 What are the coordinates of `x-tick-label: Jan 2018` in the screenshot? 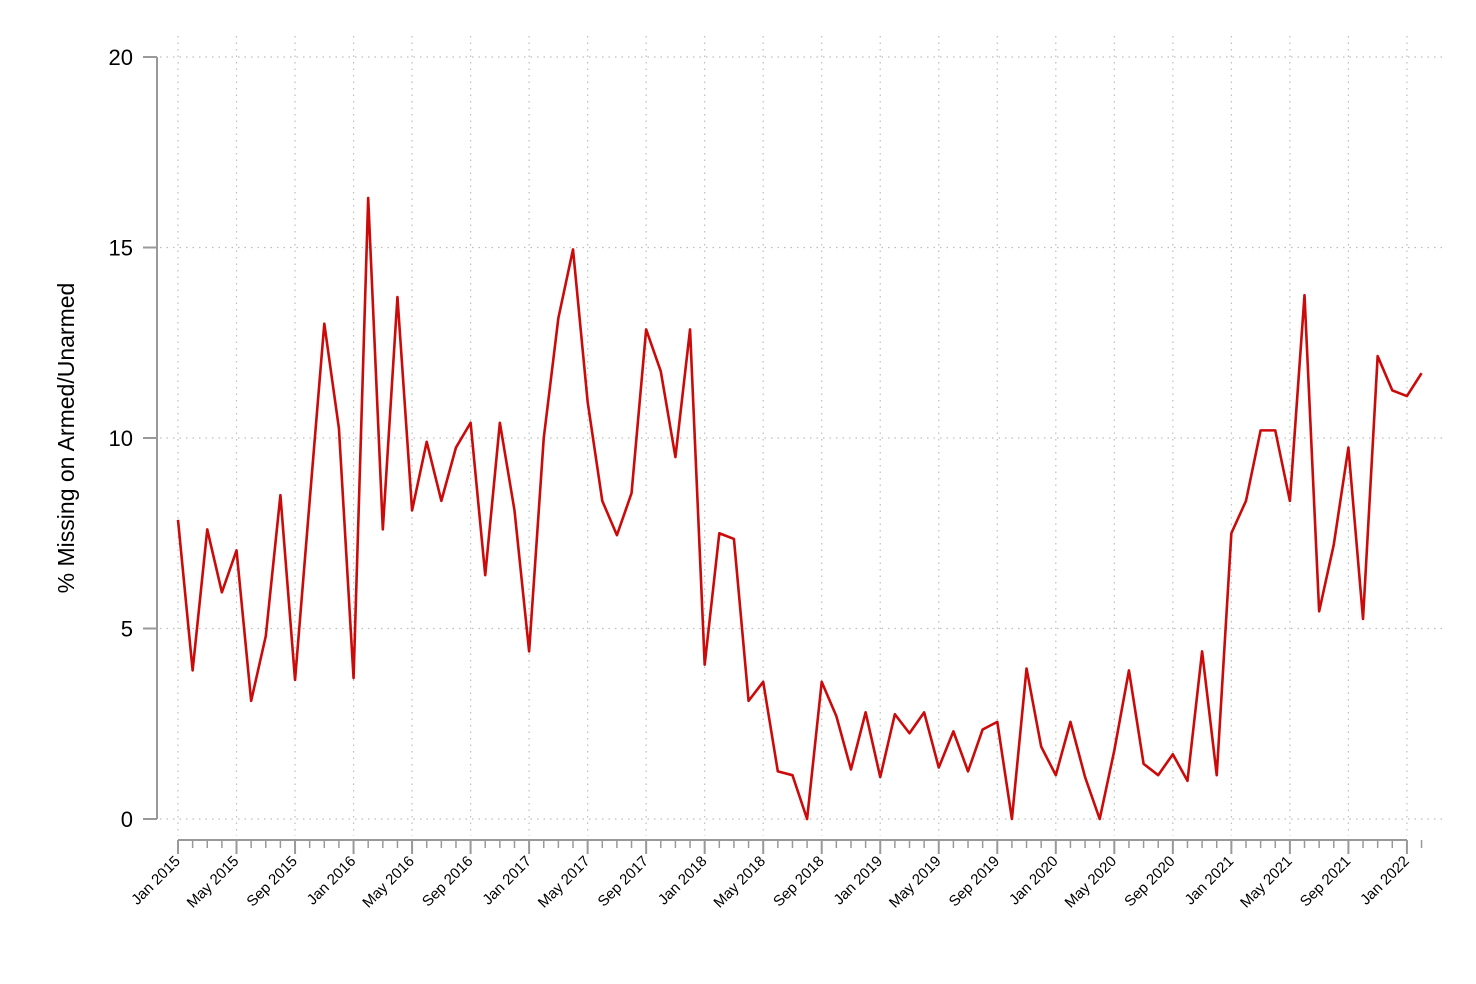 It's located at (683, 881).